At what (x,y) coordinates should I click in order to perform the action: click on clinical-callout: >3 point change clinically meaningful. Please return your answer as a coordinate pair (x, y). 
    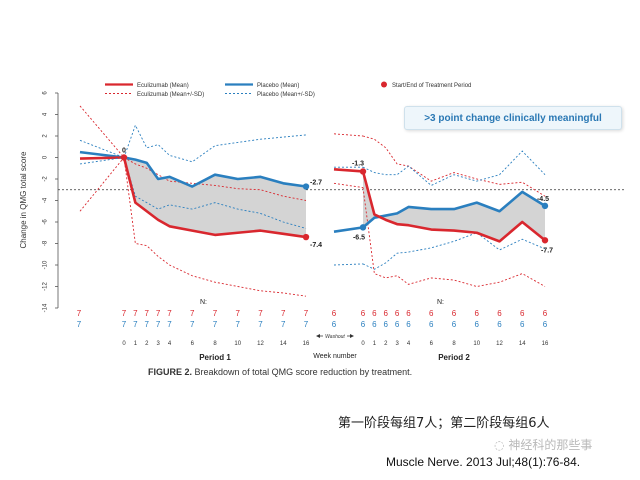
    Looking at the image, I should click on (513, 118).